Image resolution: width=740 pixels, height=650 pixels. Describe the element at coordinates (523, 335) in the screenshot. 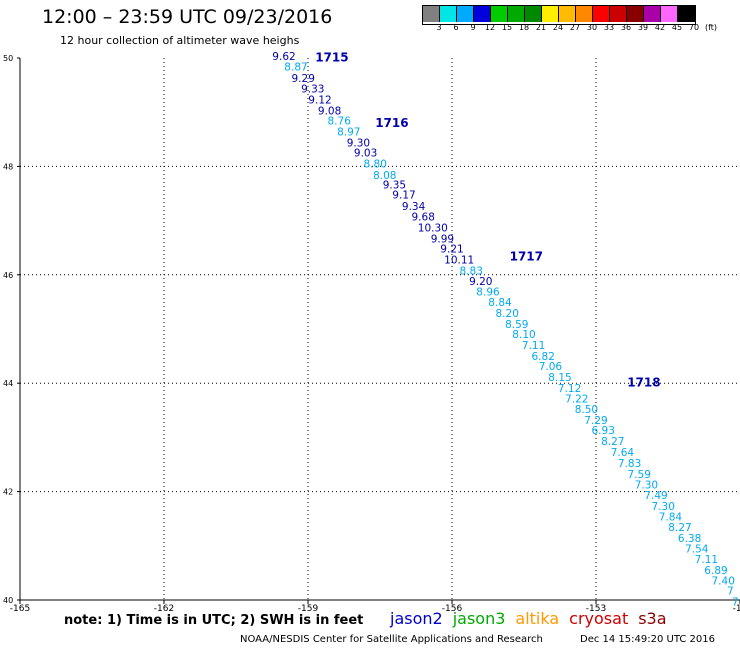

I see `swh-value-label: 8.10` at that location.